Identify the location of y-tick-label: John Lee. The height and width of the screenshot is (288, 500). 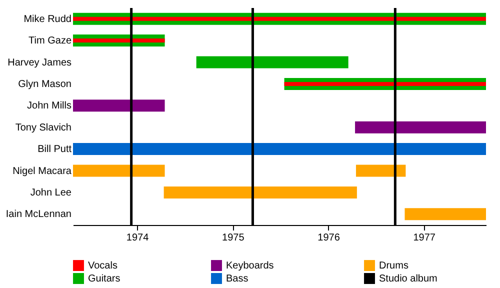
(51, 192).